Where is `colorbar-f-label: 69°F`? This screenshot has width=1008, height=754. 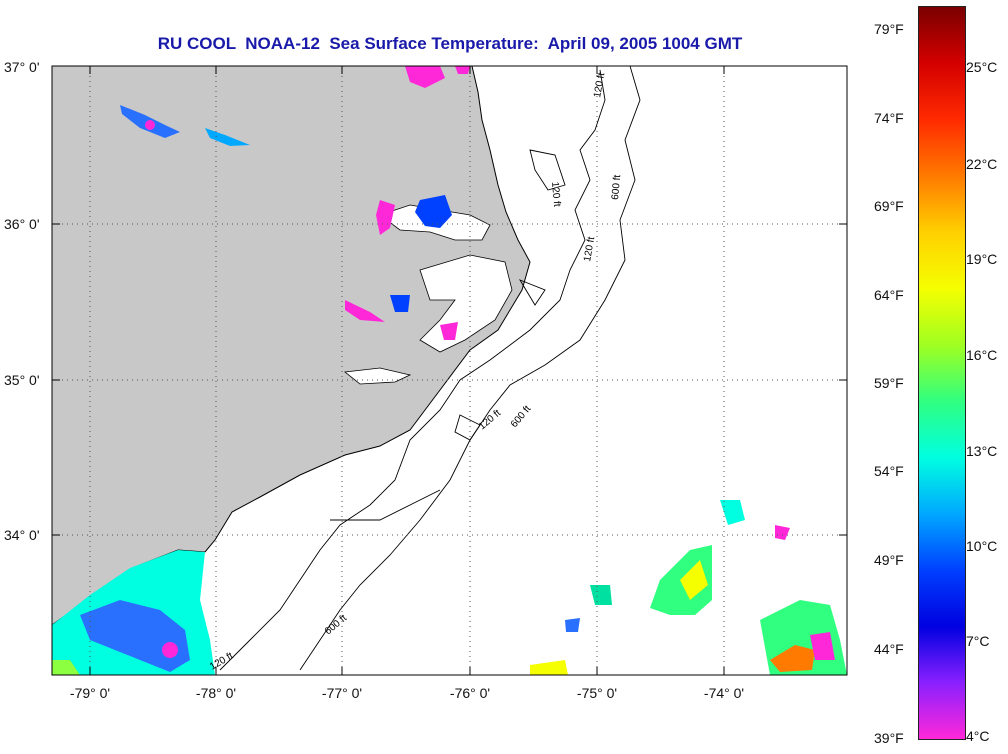 colorbar-f-label: 69°F is located at coordinates (889, 206).